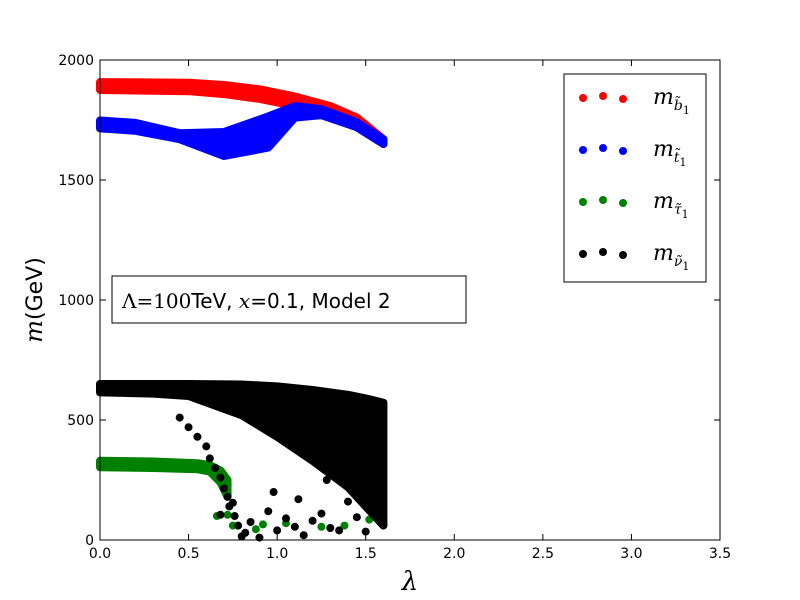 Image resolution: width=800 pixels, height=600 pixels. What do you see at coordinates (277, 554) in the screenshot?
I see `x-tick-label: 1.0` at bounding box center [277, 554].